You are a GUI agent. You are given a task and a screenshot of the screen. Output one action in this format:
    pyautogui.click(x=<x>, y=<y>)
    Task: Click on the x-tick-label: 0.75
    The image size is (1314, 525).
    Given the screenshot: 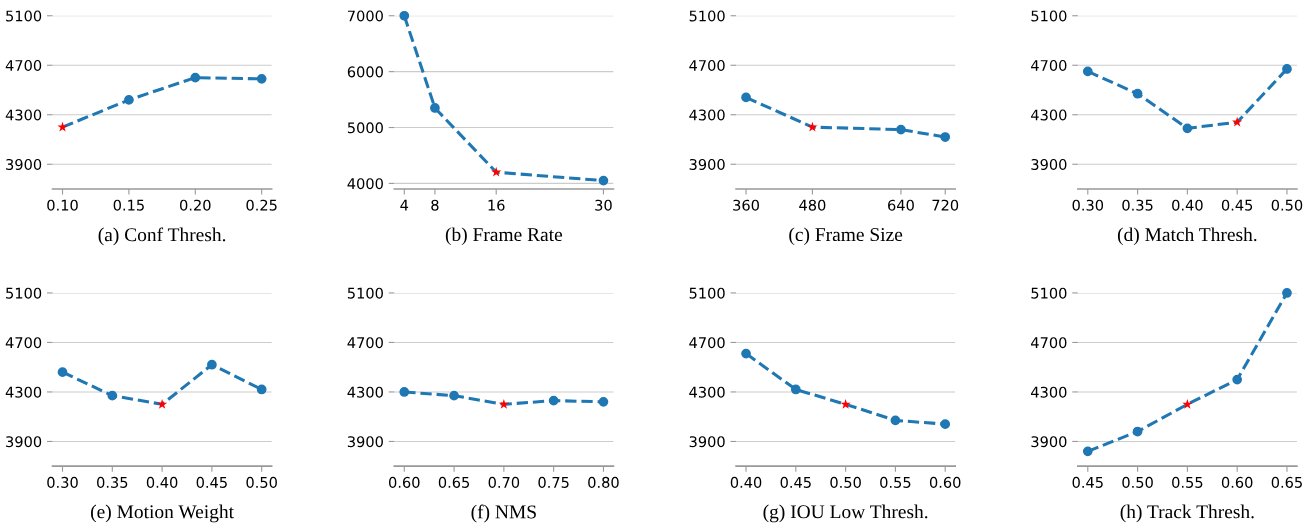 What is the action you would take?
    pyautogui.click(x=553, y=482)
    